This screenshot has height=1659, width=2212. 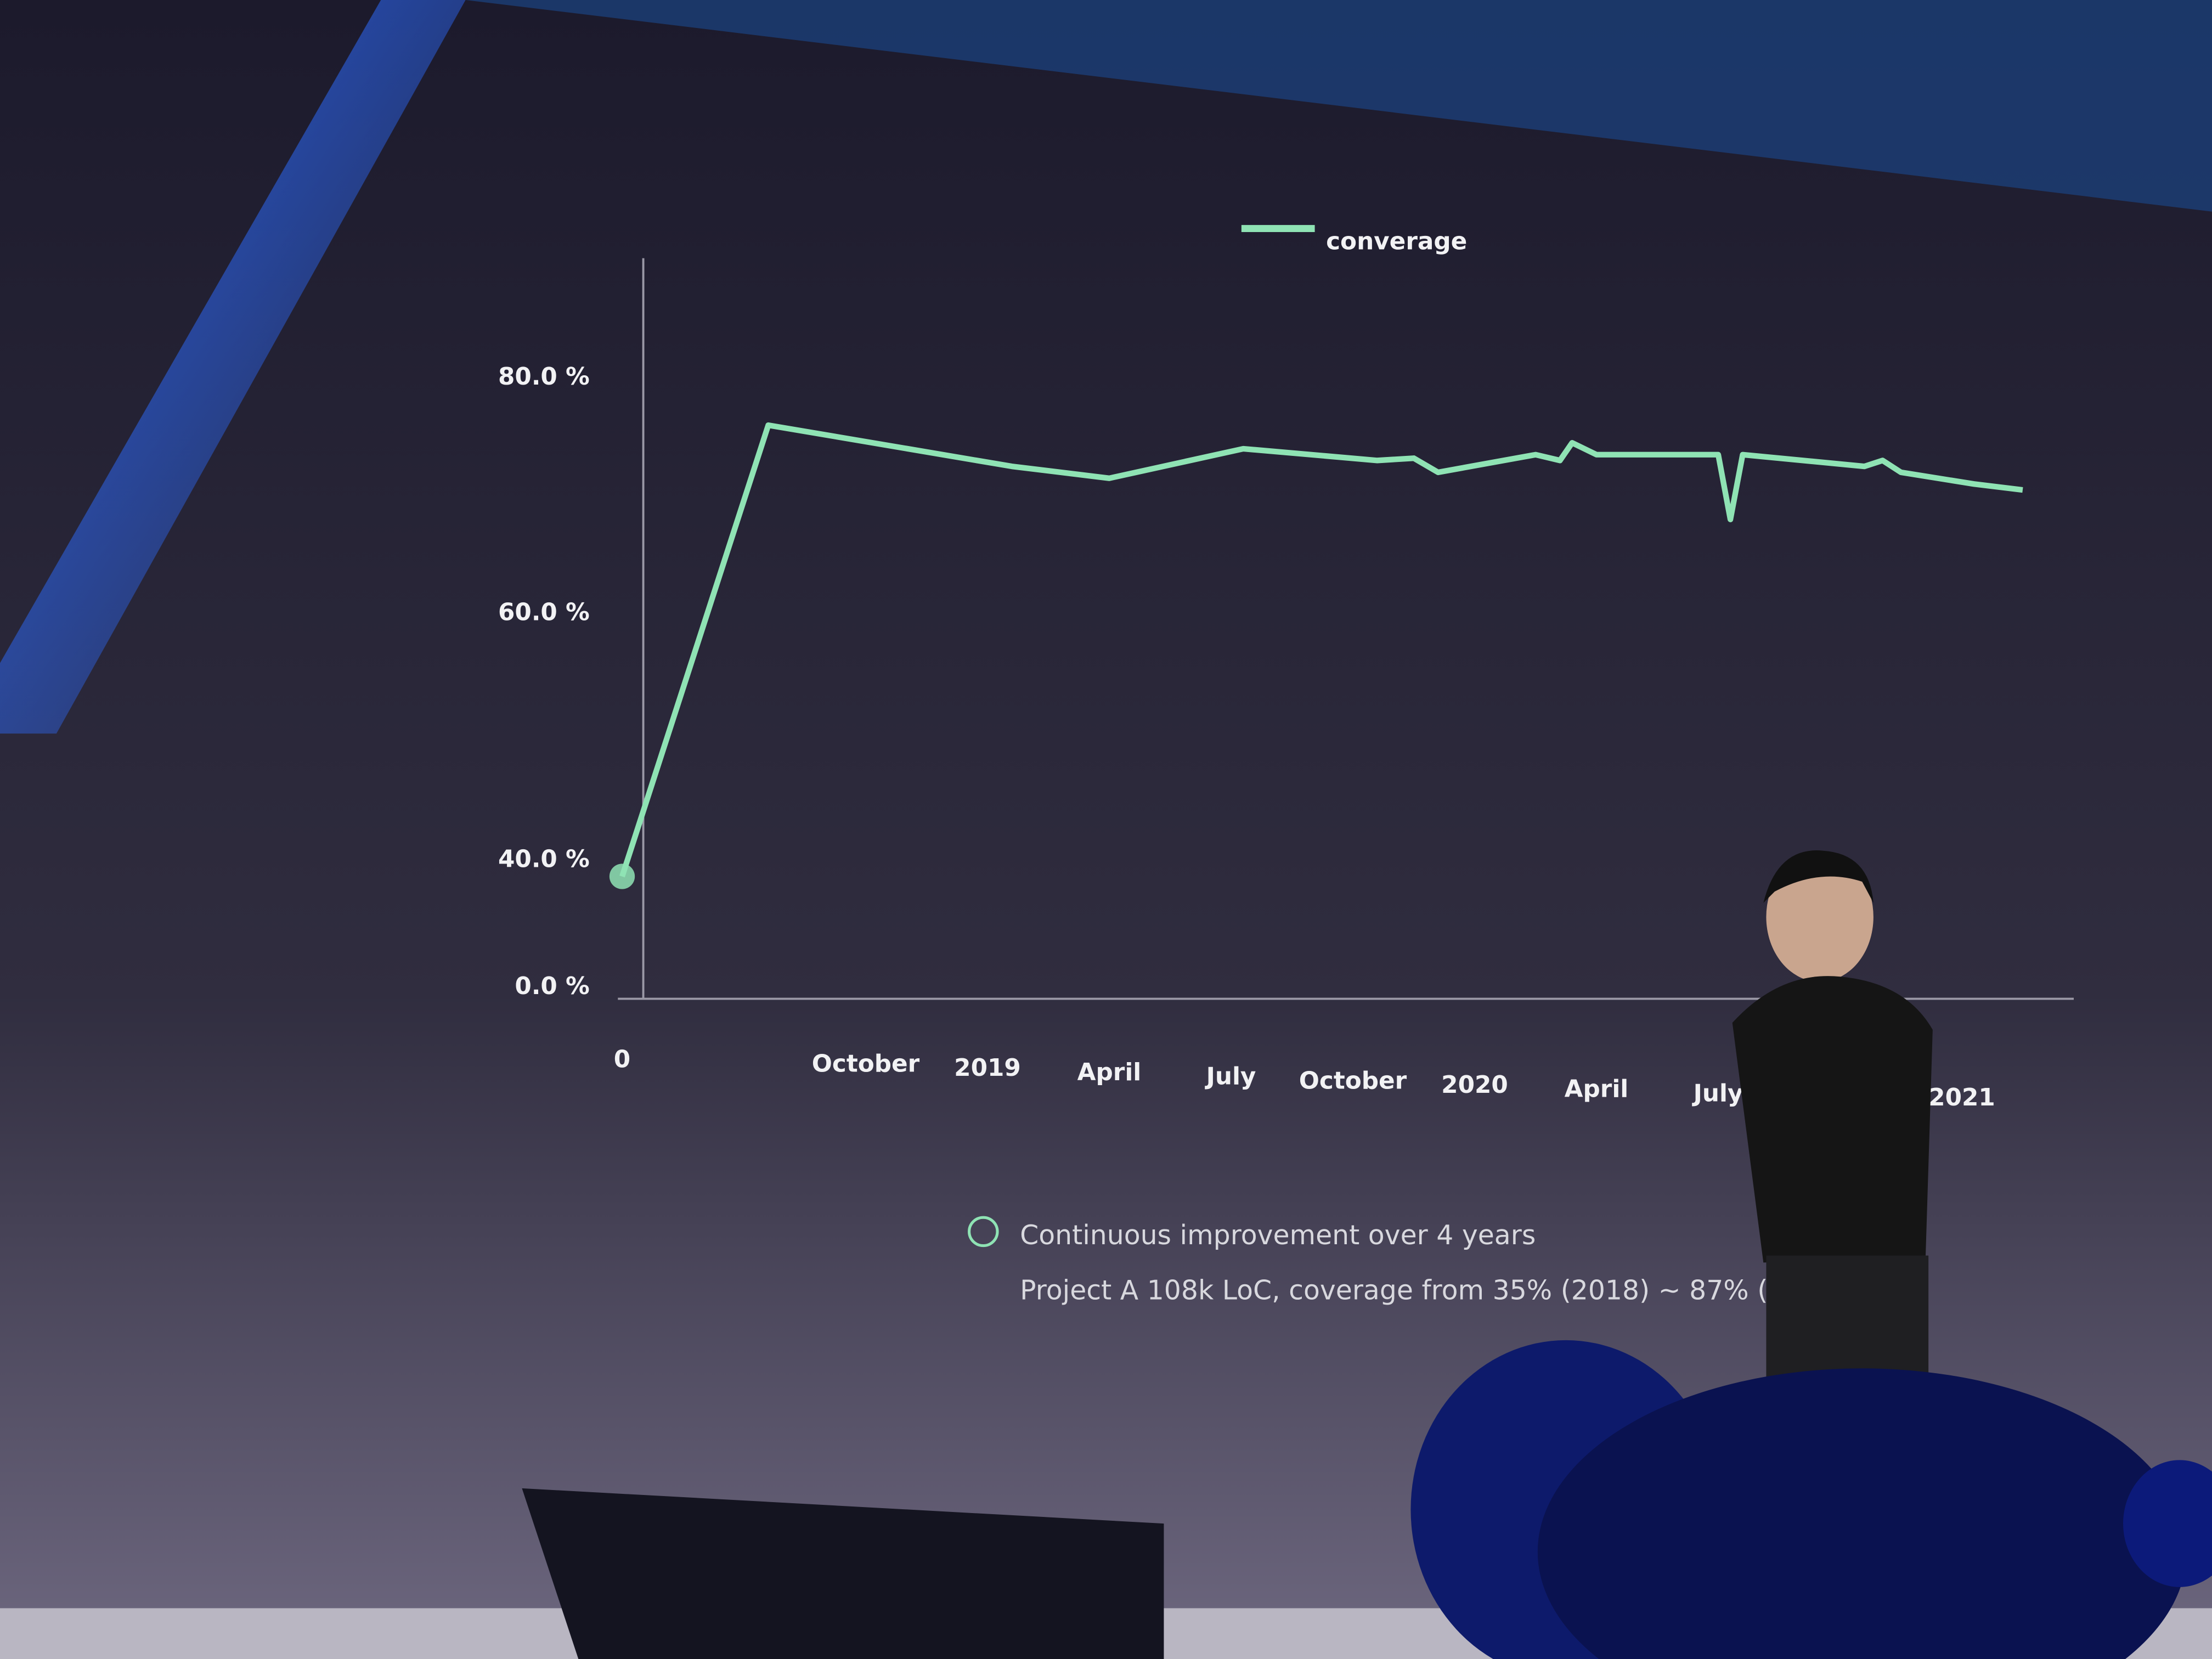 What do you see at coordinates (1396, 241) in the screenshot?
I see `legend-label: converage` at bounding box center [1396, 241].